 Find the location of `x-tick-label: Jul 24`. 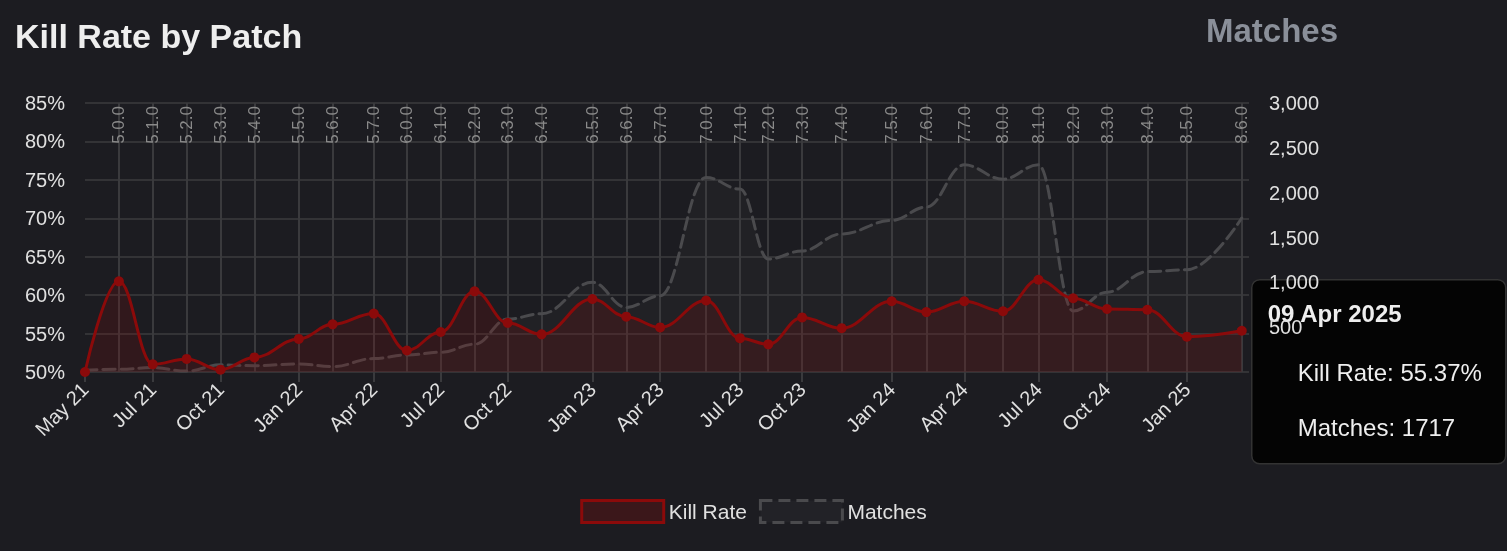

x-tick-label: Jul 24 is located at coordinates (1019, 405).